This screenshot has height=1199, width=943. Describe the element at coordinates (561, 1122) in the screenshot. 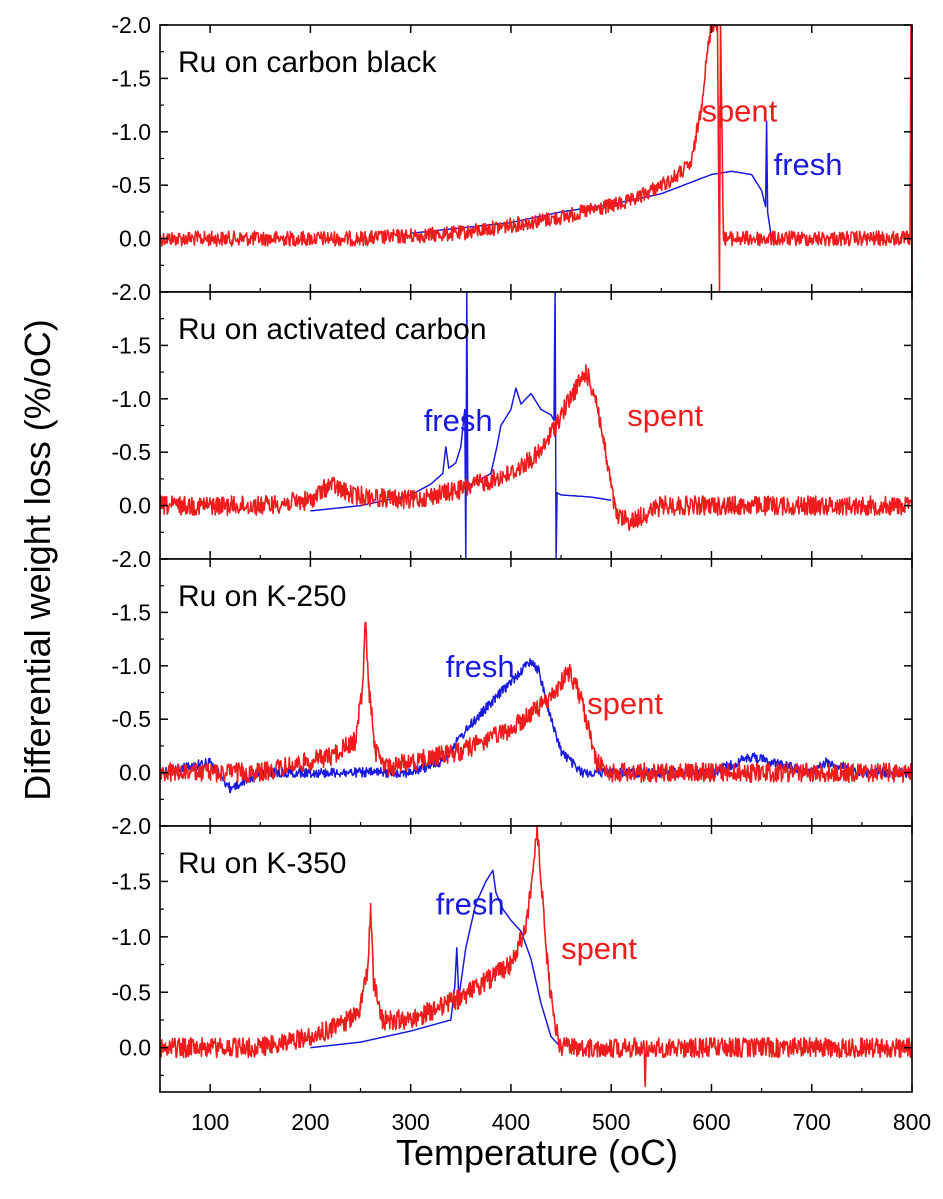

I see `x-axis: 100 200 300 400 500 600 700 800` at that location.